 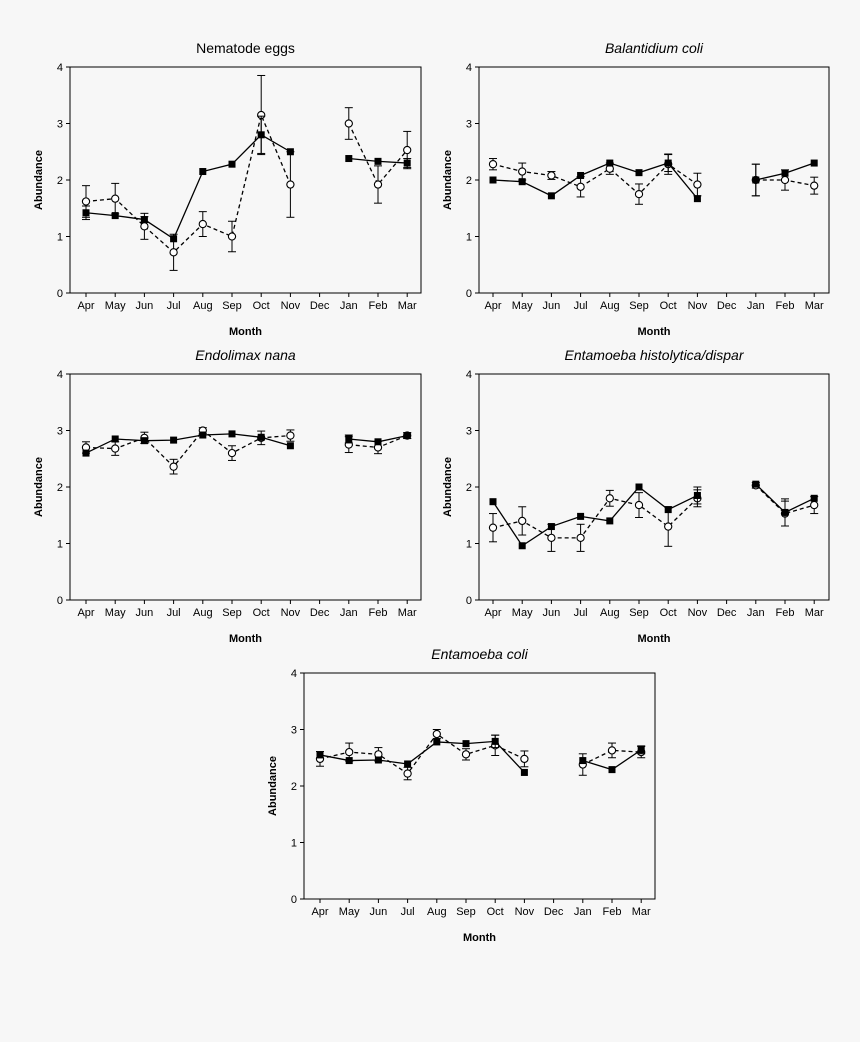 I want to click on chart-title: Endolimax nana, so click(x=245, y=355).